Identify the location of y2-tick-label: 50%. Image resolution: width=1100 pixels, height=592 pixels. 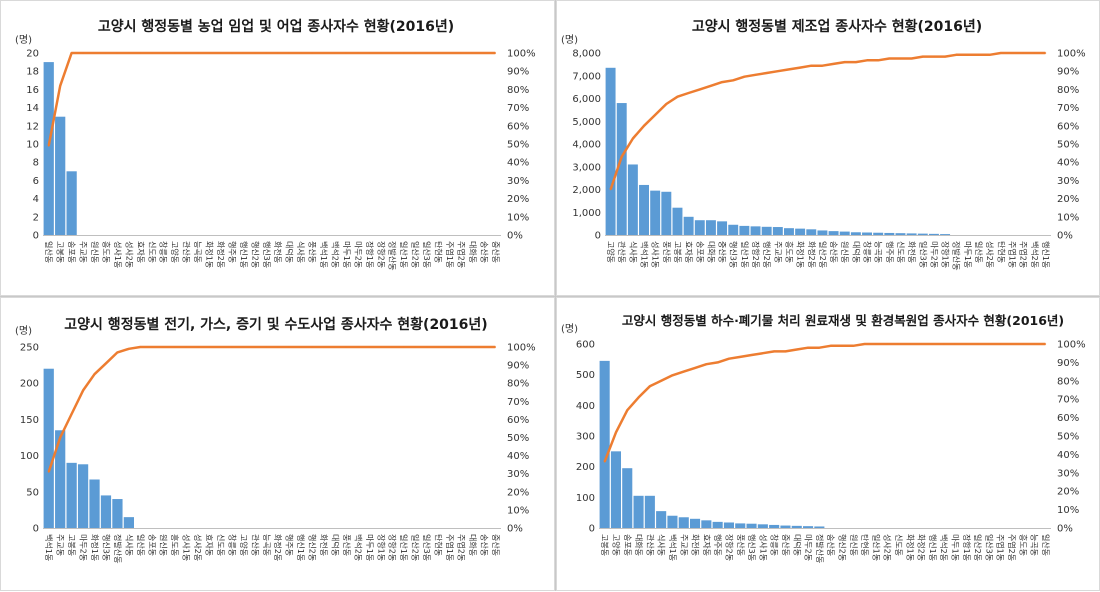
(518, 145).